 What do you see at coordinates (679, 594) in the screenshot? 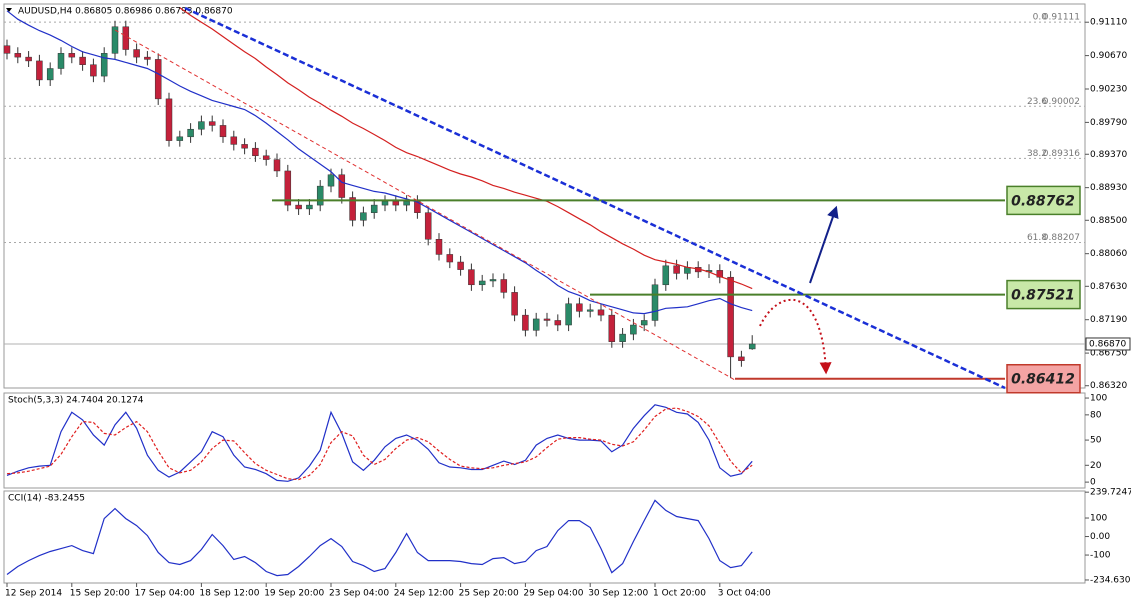
I see `x-tick-label: 1 Oct 20:00` at bounding box center [679, 594].